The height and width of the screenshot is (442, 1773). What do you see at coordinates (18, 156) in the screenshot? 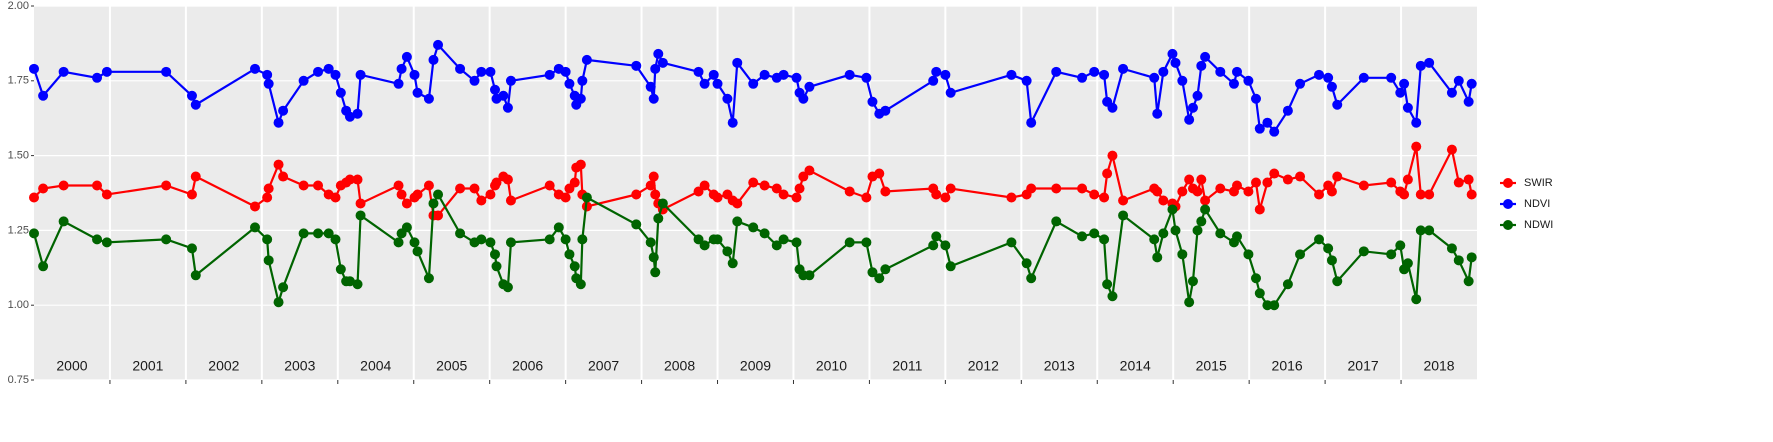
I see `y-tick-label: 1.50` at bounding box center [18, 156].